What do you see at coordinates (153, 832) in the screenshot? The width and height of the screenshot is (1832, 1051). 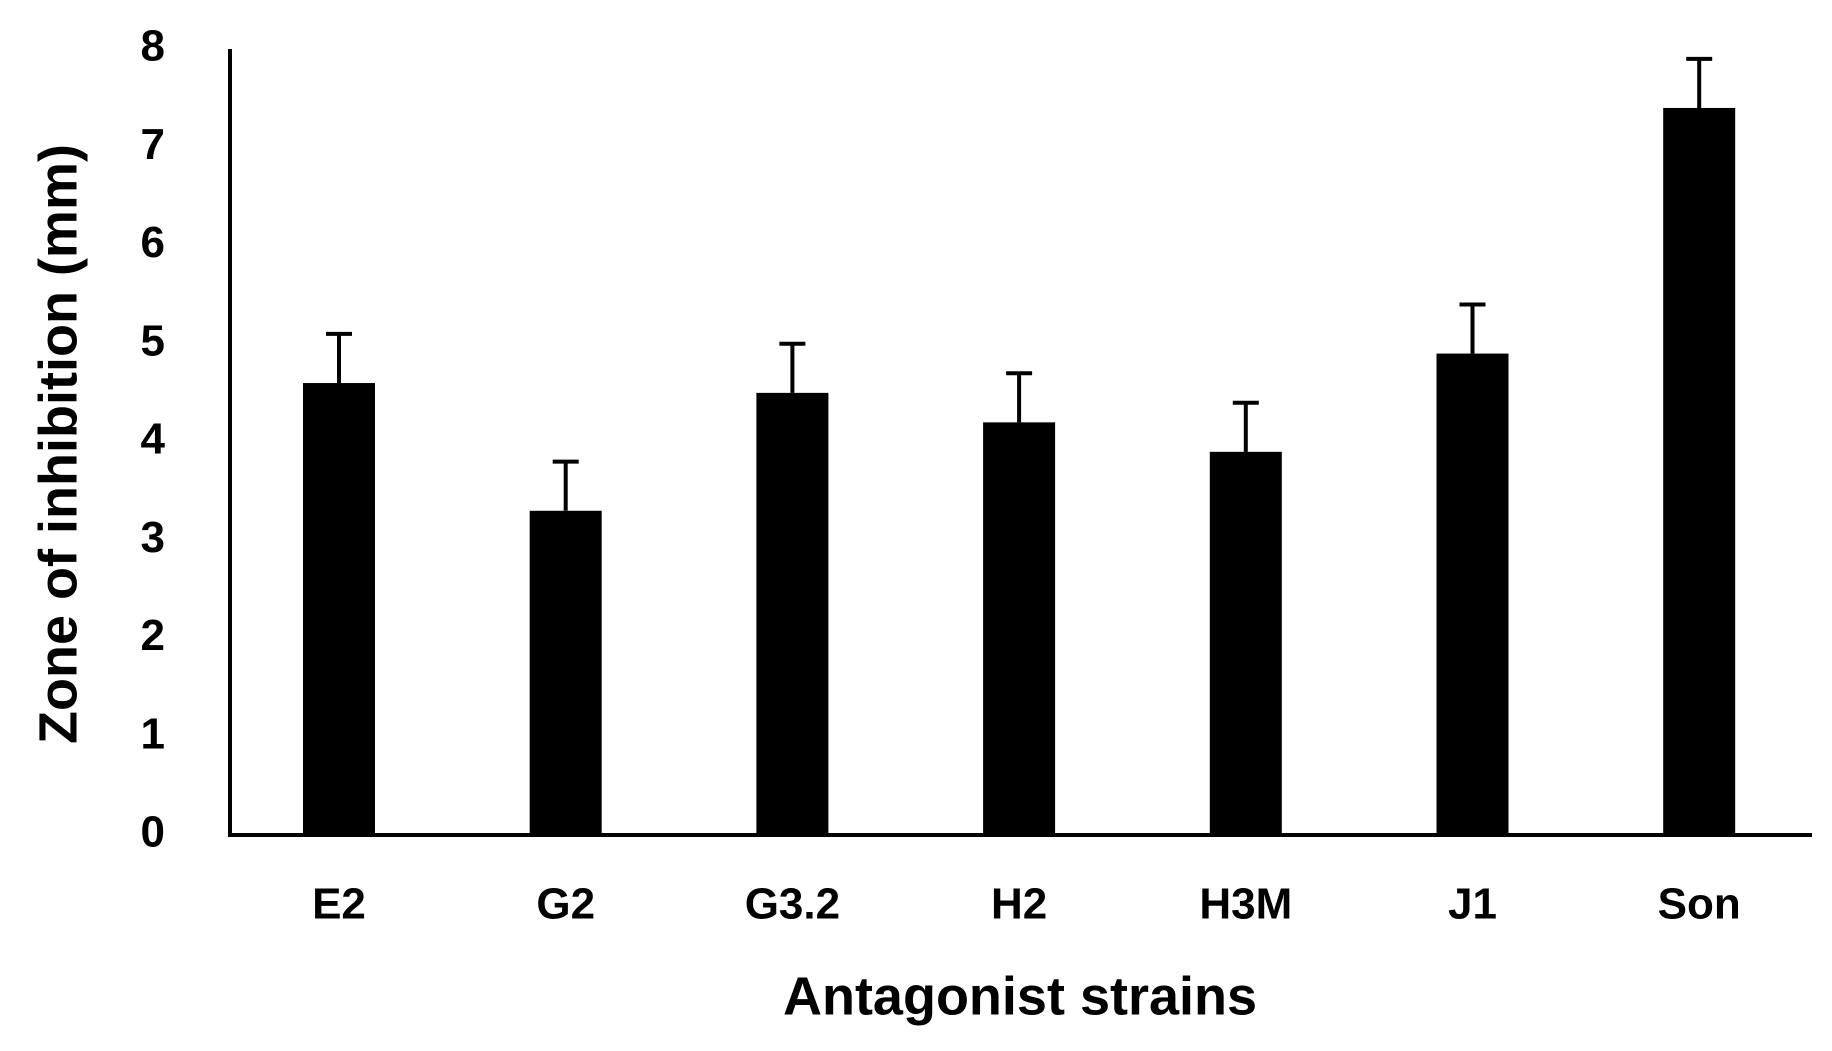 I see `y-tick-label: 0` at bounding box center [153, 832].